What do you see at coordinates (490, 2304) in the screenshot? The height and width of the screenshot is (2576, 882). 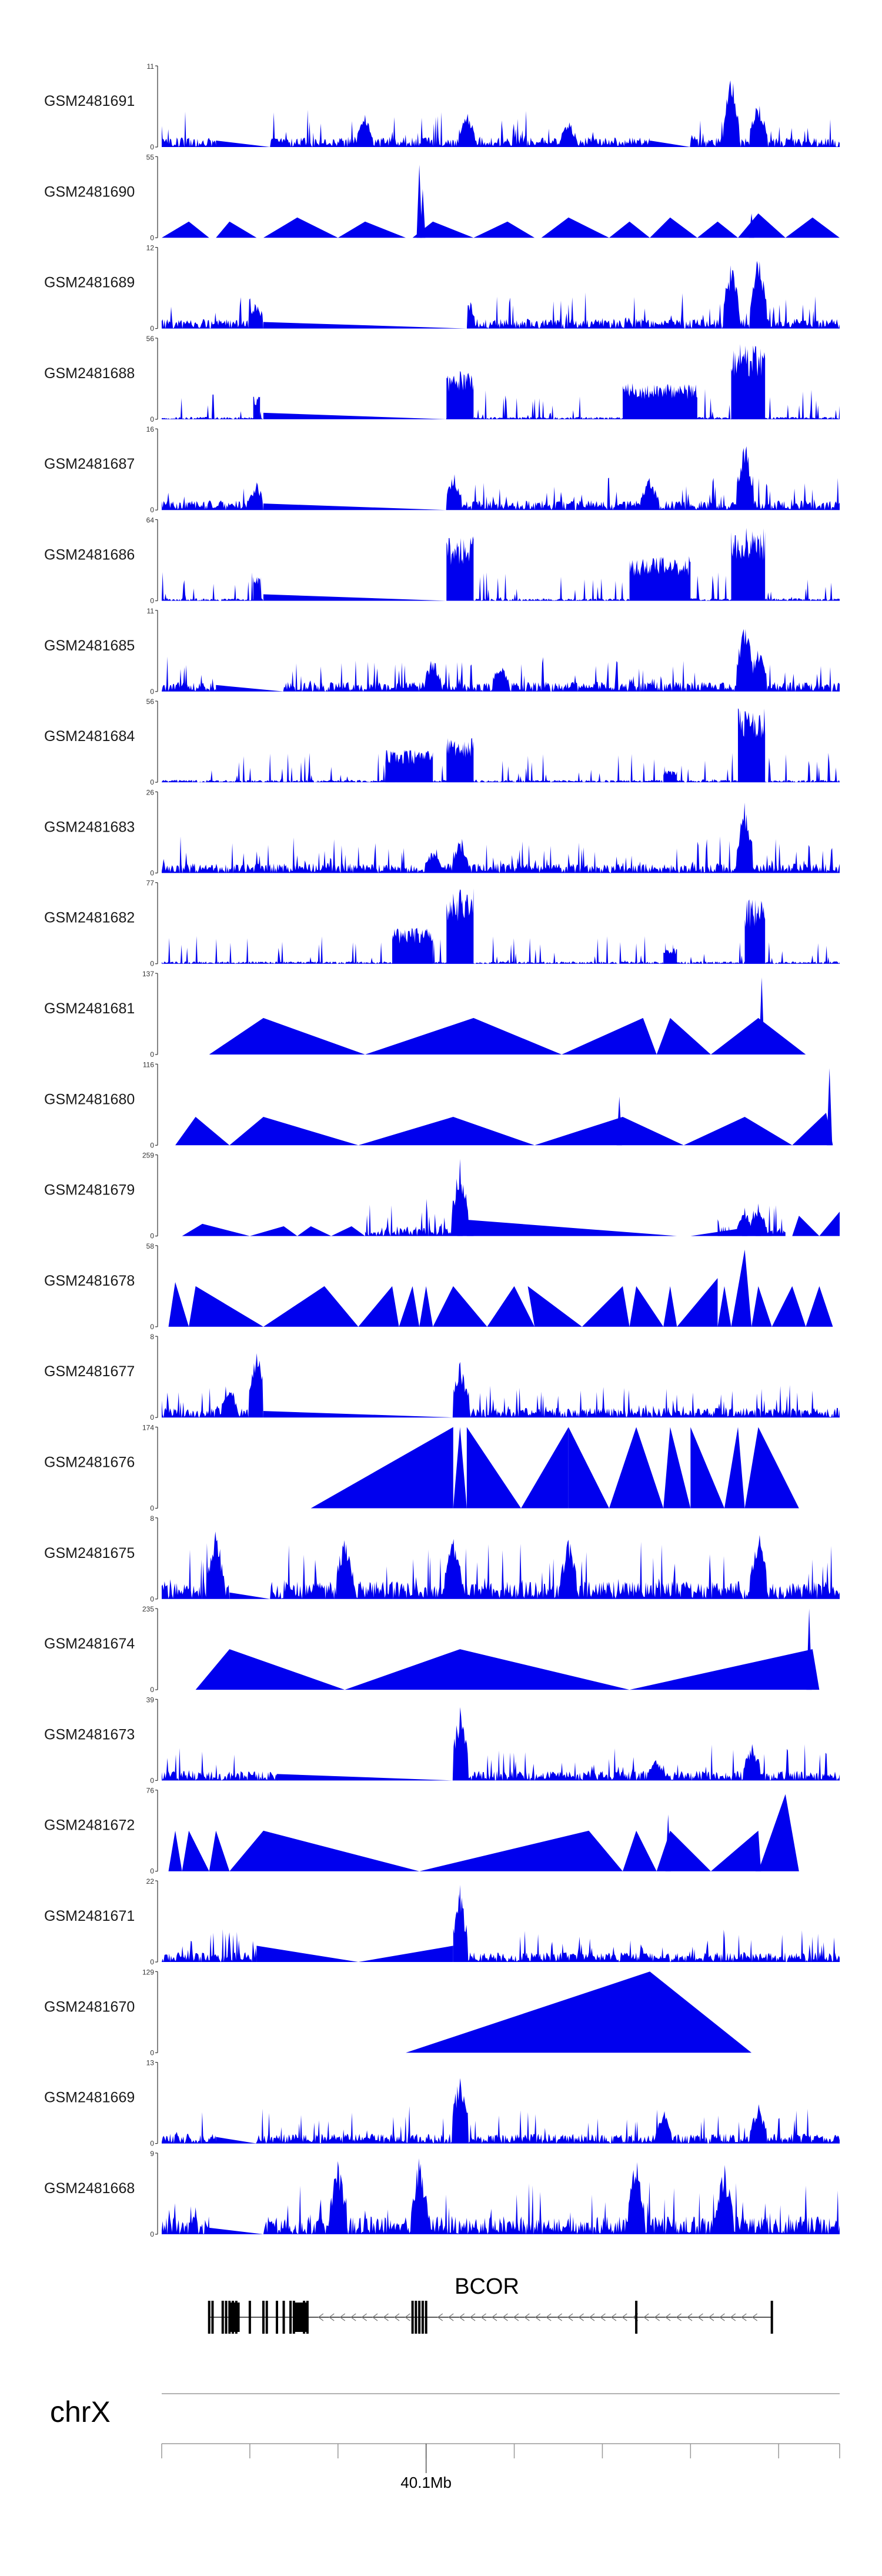 I see `gene-model-track: BCOR` at bounding box center [490, 2304].